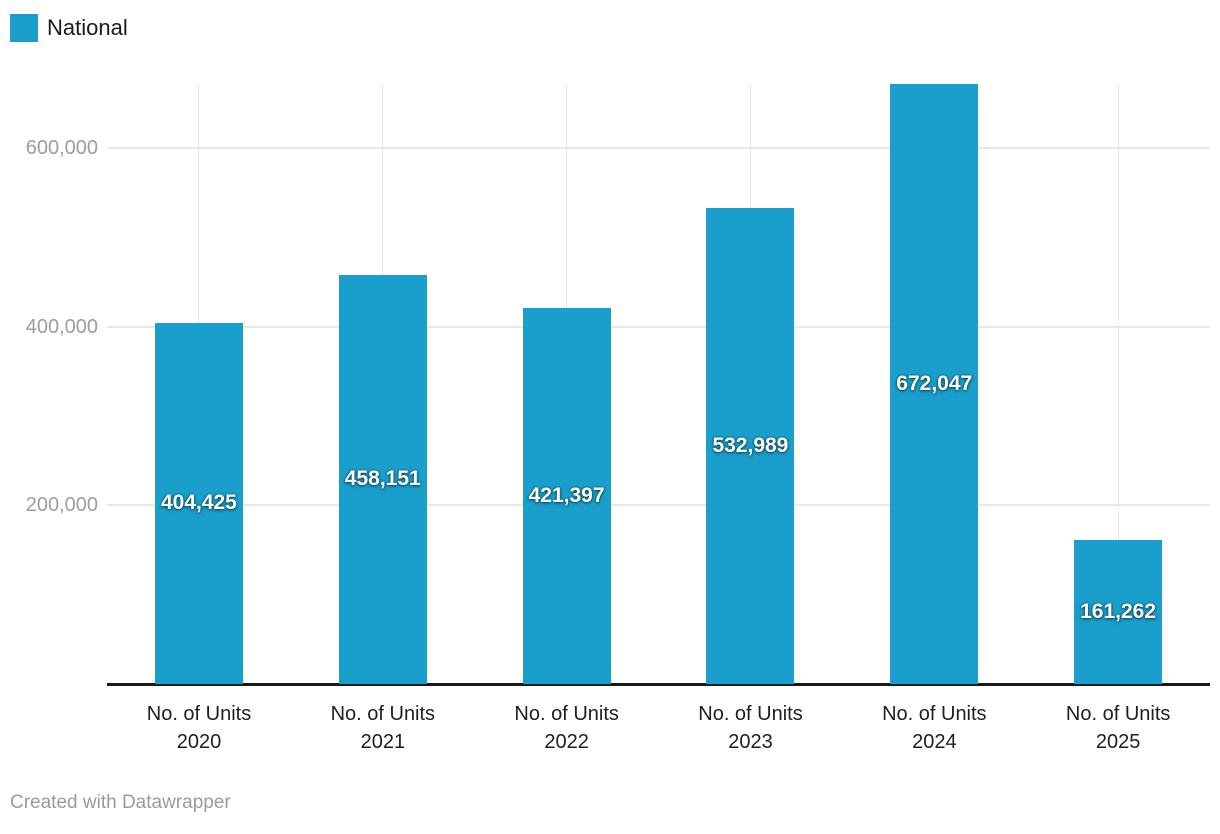 The image size is (1220, 834). I want to click on x-category-label: No. of Units 2024, so click(934, 728).